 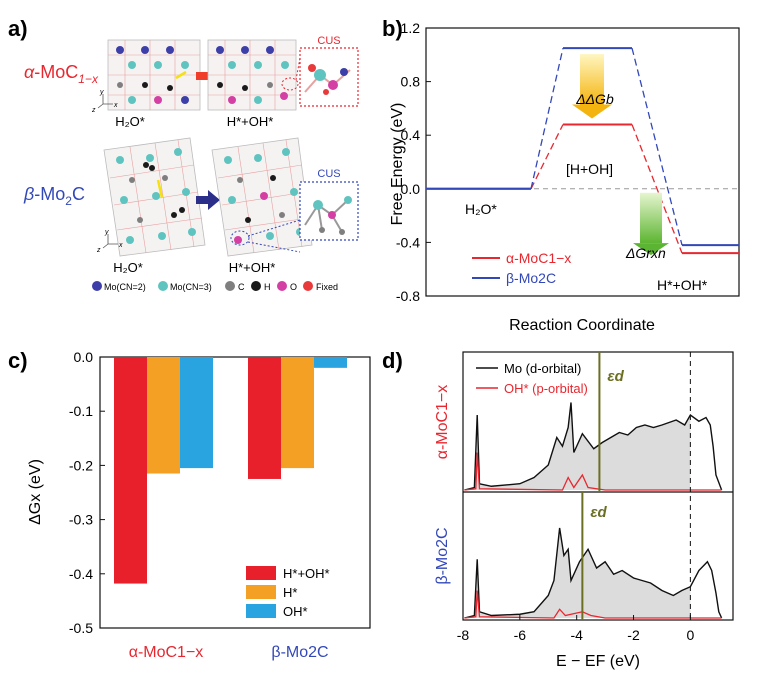 I want to click on legend-mo-cn3-swatch, so click(x=163, y=286).